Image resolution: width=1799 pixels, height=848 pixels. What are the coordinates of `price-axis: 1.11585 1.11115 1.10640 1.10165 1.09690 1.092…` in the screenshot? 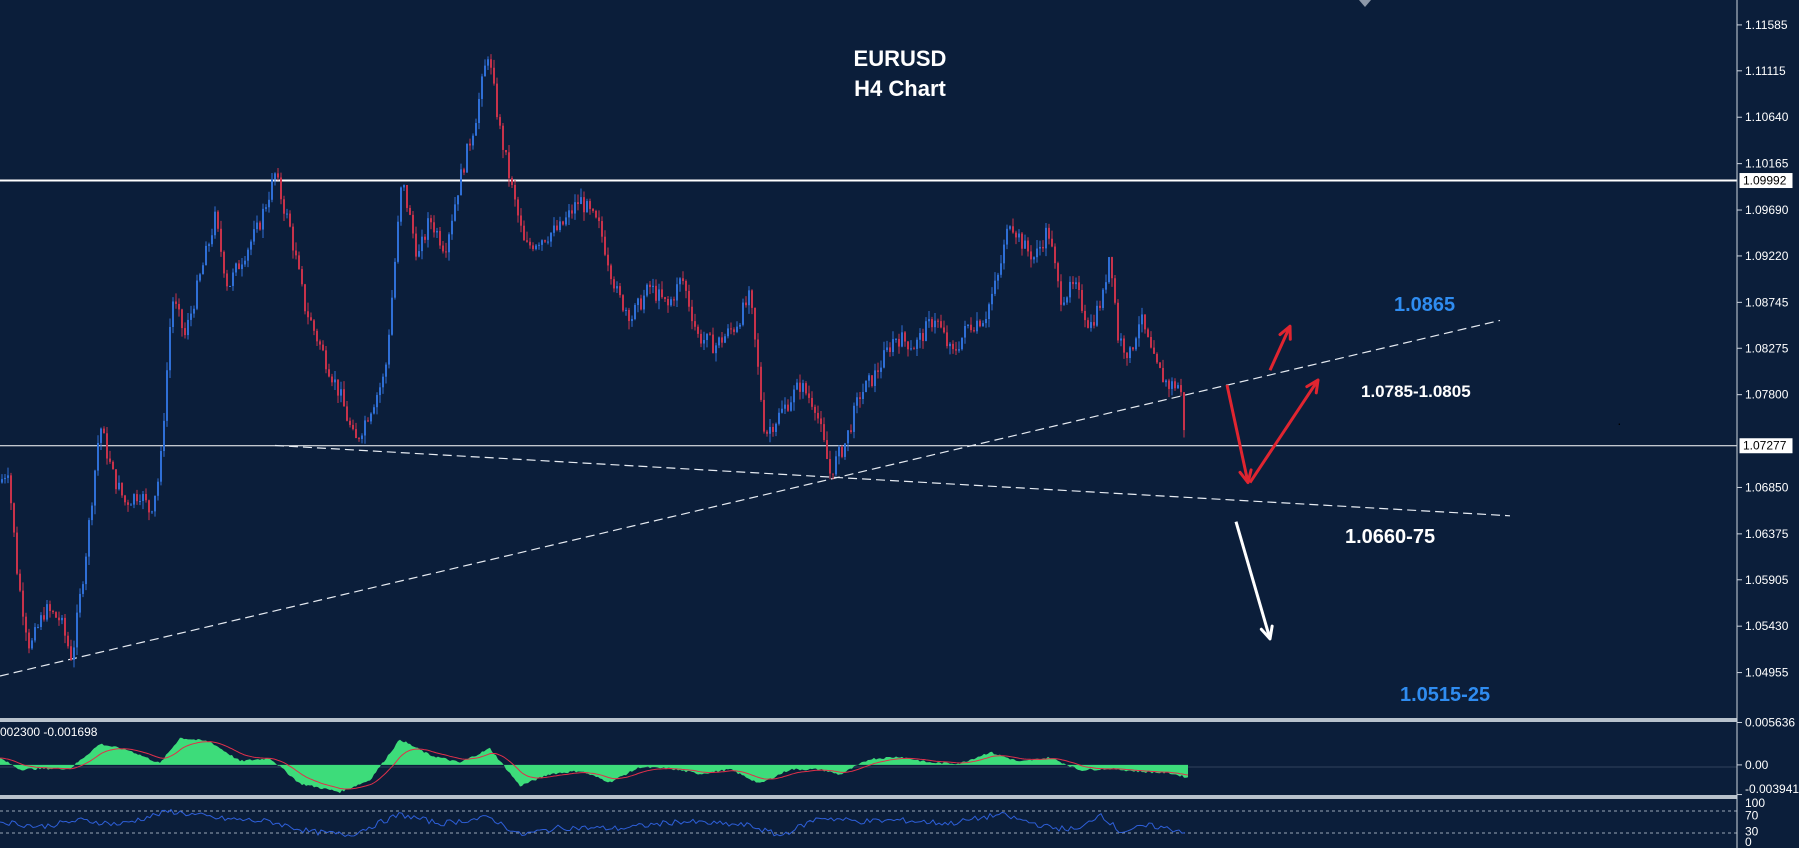 It's located at (1767, 424).